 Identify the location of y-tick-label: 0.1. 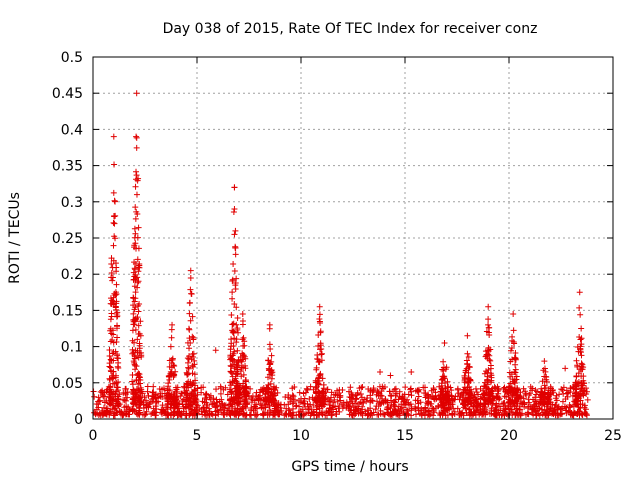
(72, 348).